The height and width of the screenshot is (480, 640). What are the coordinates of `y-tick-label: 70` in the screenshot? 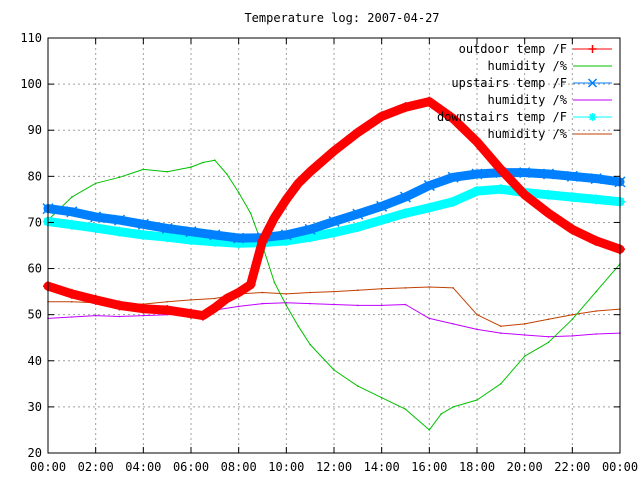 It's located at (35, 222).